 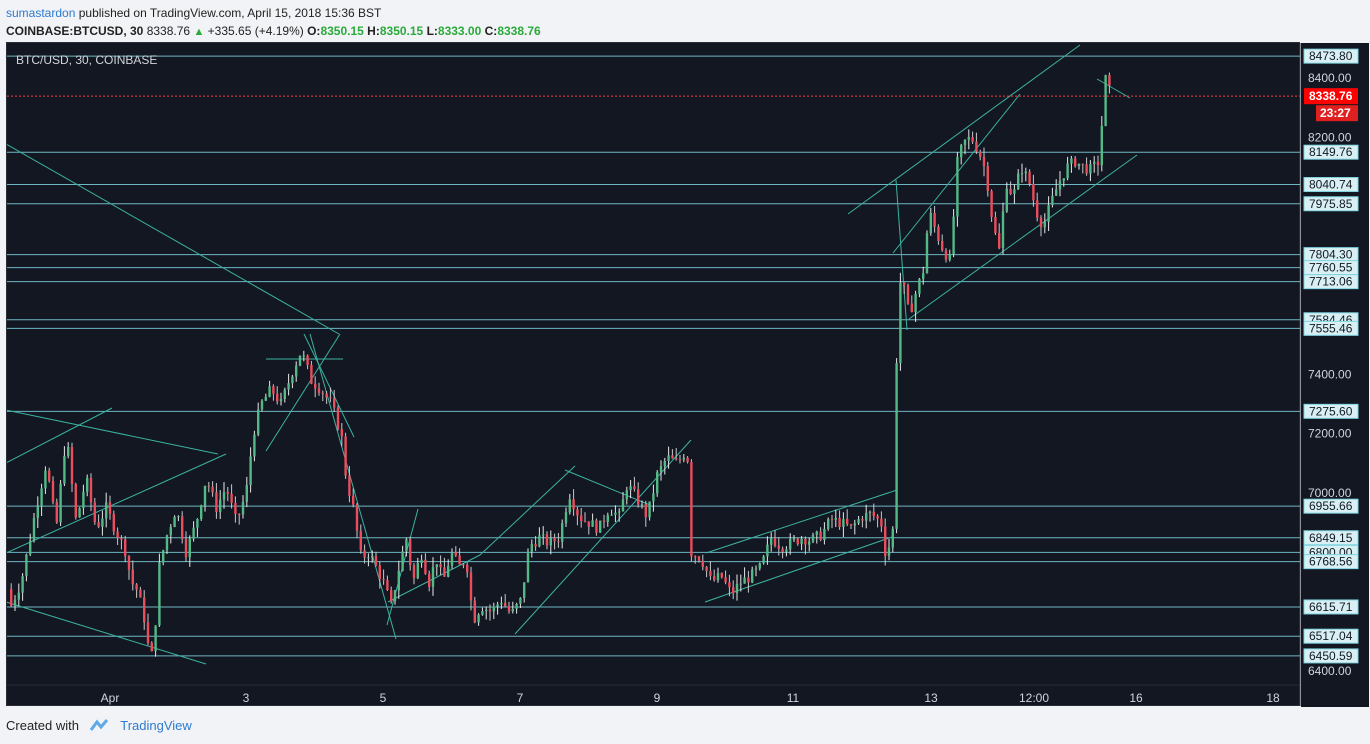 I want to click on time-tick-label: 3, so click(x=246, y=698).